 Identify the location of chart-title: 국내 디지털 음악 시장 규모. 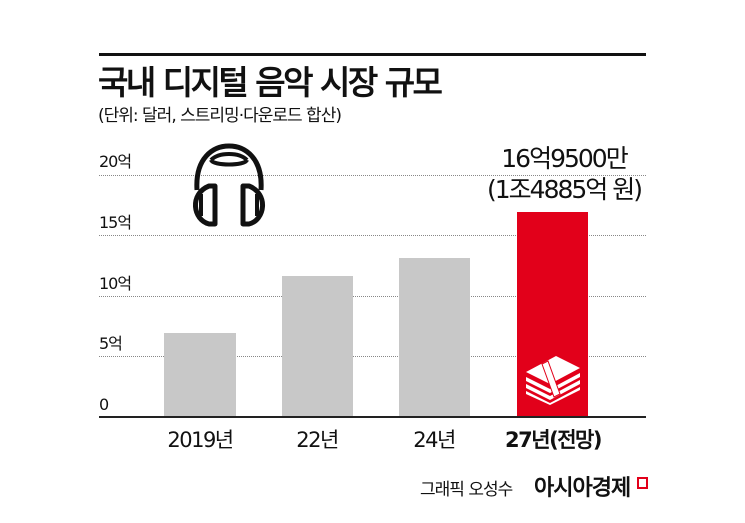
(270, 82).